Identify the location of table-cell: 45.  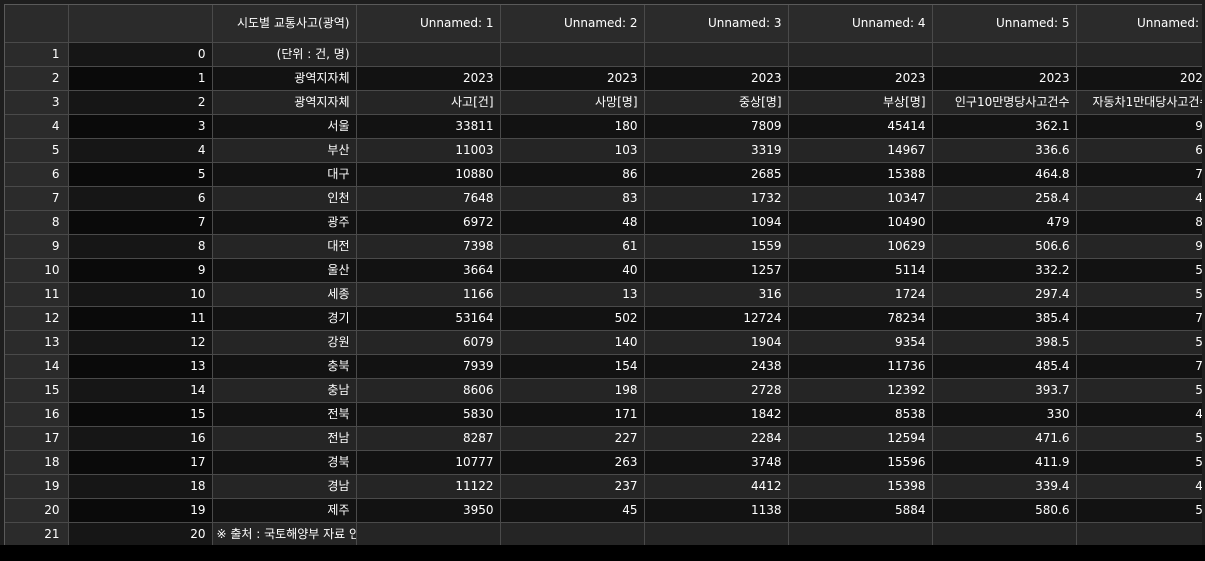
(572, 510).